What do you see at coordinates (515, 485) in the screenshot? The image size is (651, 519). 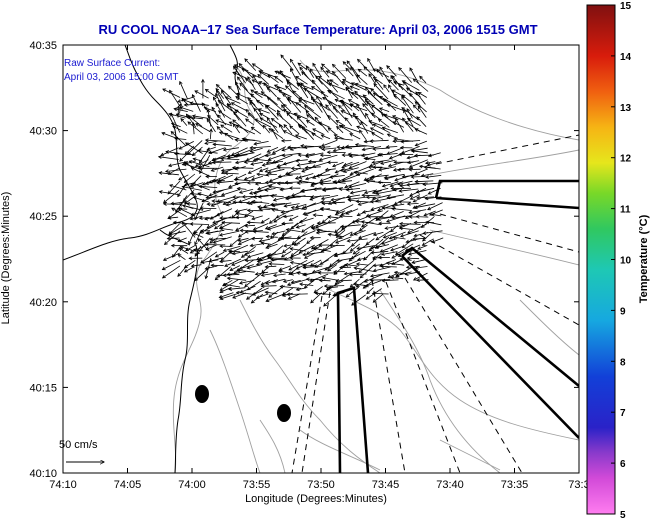 I see `x-tick-label: 73:35` at bounding box center [515, 485].